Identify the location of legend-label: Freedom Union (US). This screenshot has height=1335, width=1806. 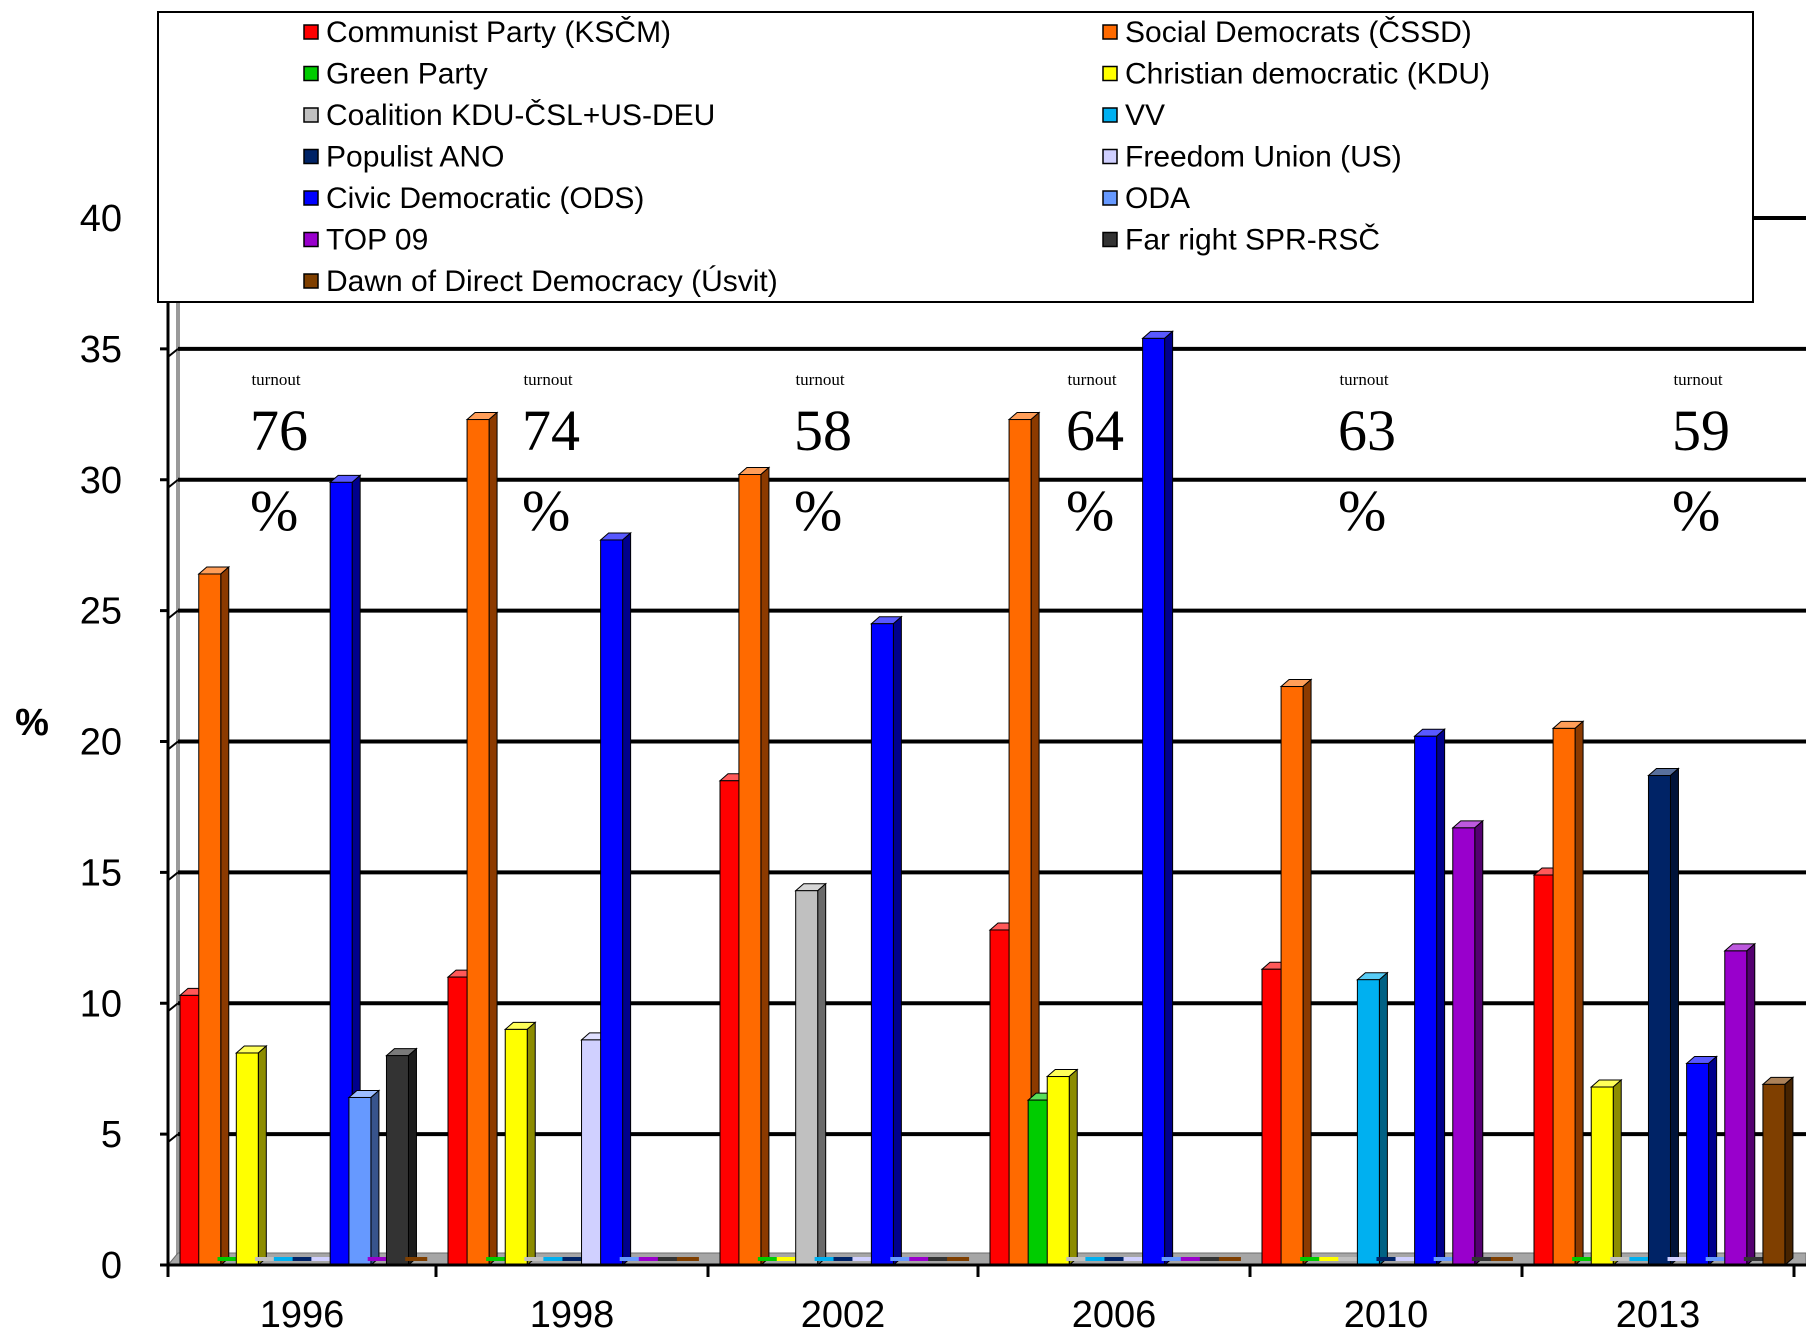
(1263, 157).